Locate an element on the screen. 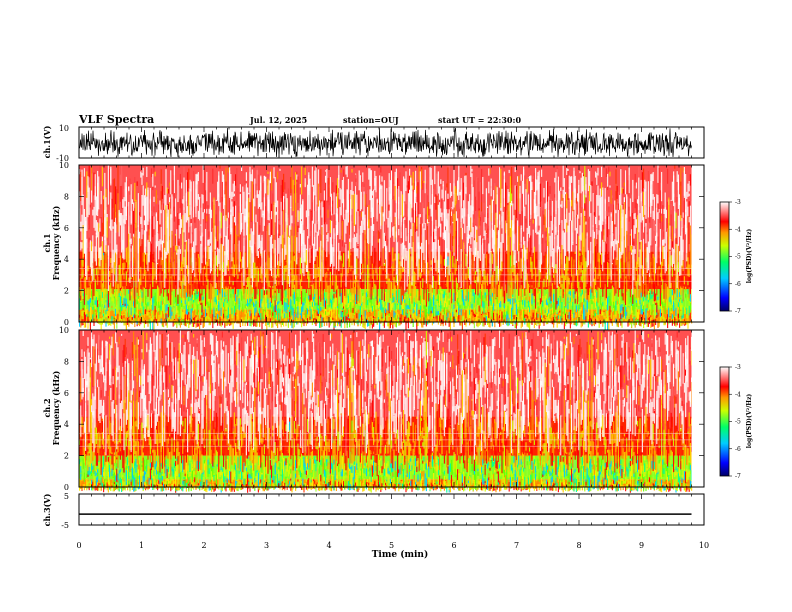  colorbar-ch2-label: log(PSD)(V²/Hz) is located at coordinates (749, 421).